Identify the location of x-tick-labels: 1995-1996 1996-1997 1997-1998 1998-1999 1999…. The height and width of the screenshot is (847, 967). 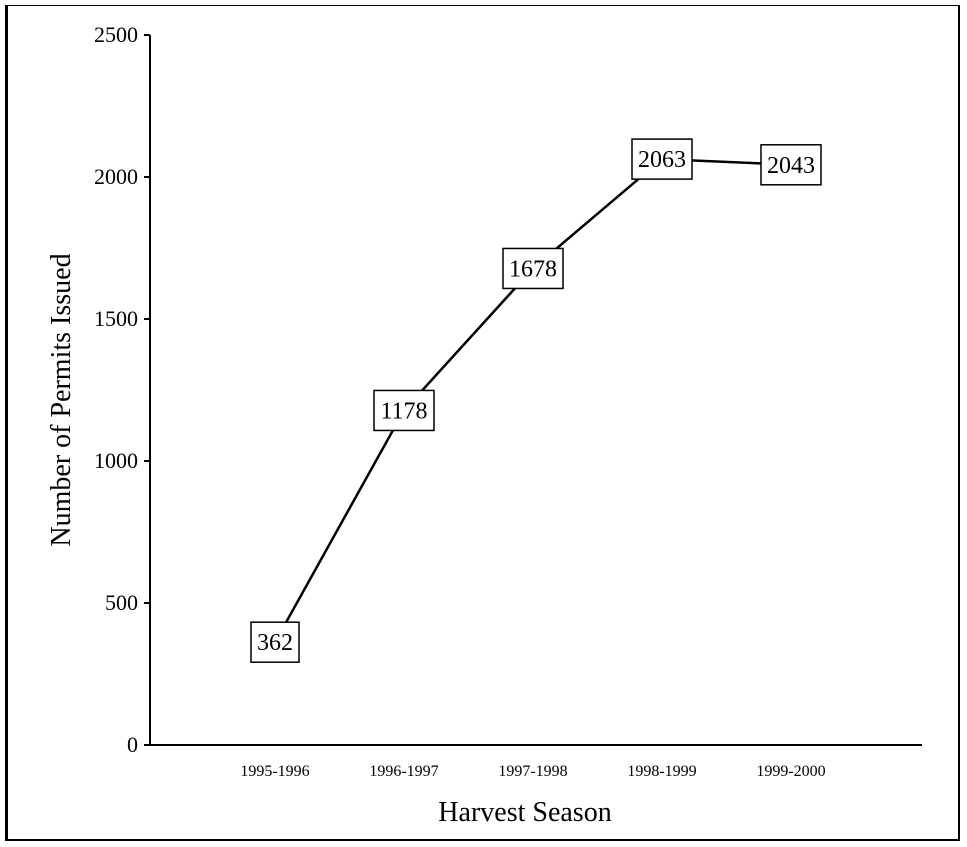
(532, 771).